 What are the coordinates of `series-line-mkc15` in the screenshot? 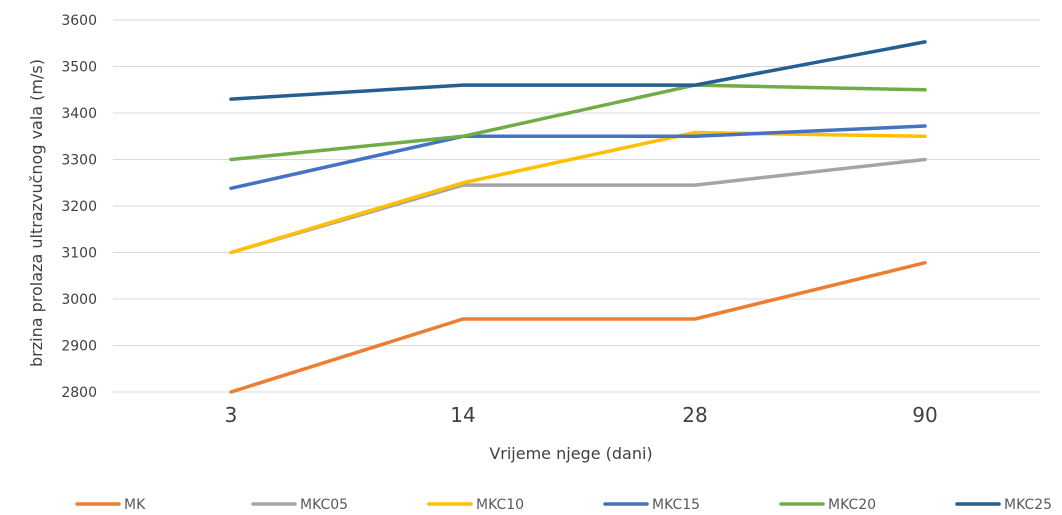 It's located at (578, 157).